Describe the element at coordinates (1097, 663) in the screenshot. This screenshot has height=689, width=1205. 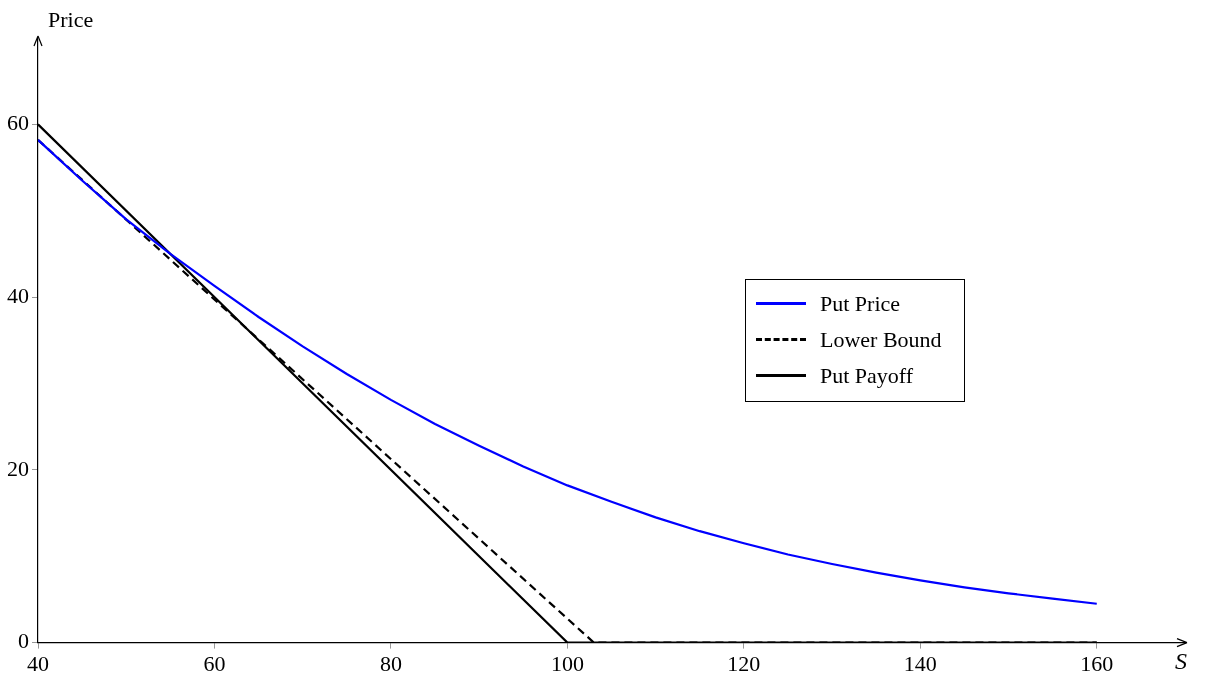
I see `x-tick-label: 160` at that location.